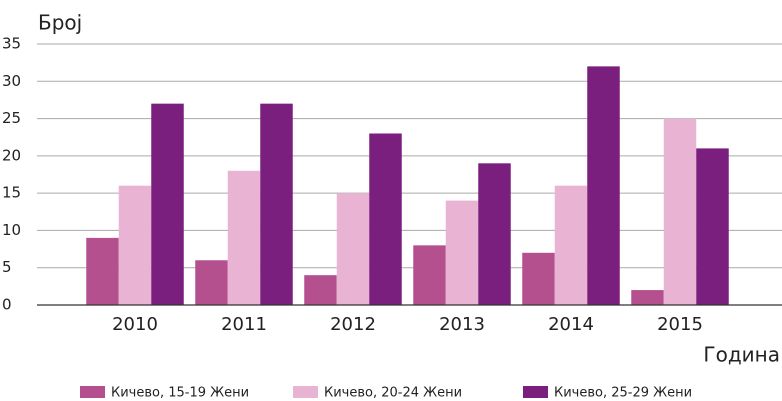  Describe the element at coordinates (353, 324) in the screenshot. I see `x-tick-label: 2012` at that location.